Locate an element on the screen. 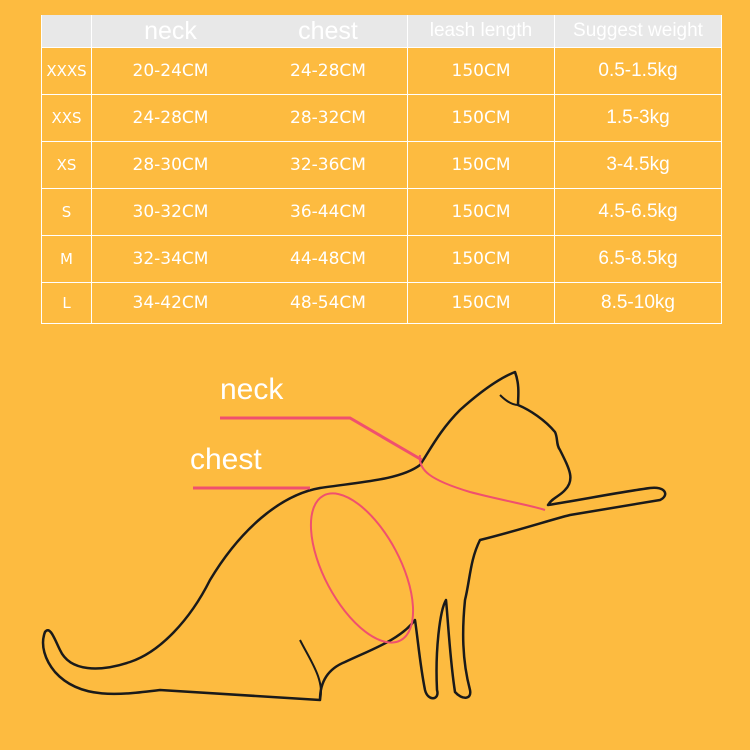  cell-chest: 36-44CM is located at coordinates (328, 212).